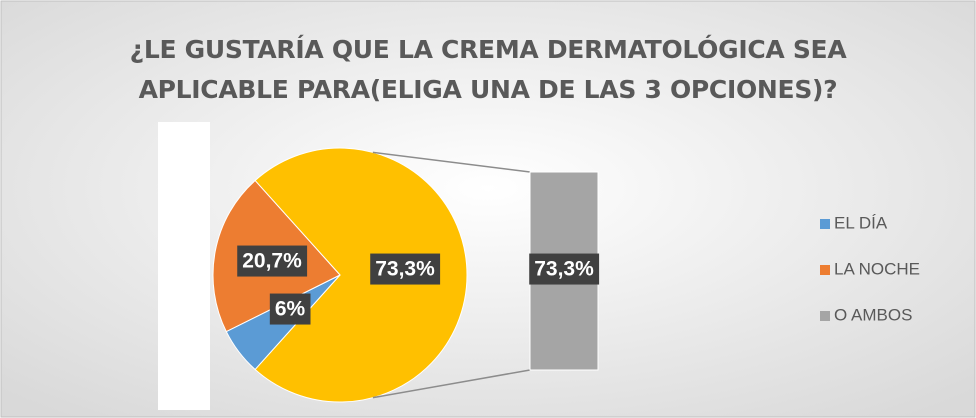  I want to click on blank-area, so click(184, 266).